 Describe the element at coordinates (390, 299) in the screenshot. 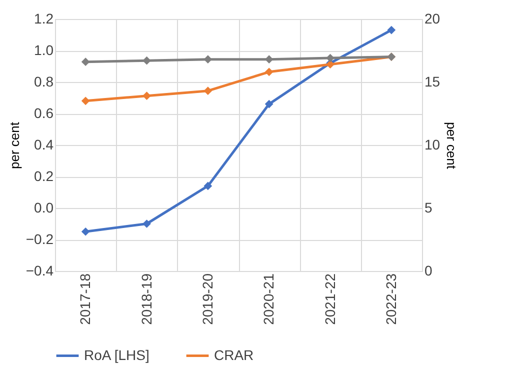

I see `x-tick-label: 2022-23` at that location.